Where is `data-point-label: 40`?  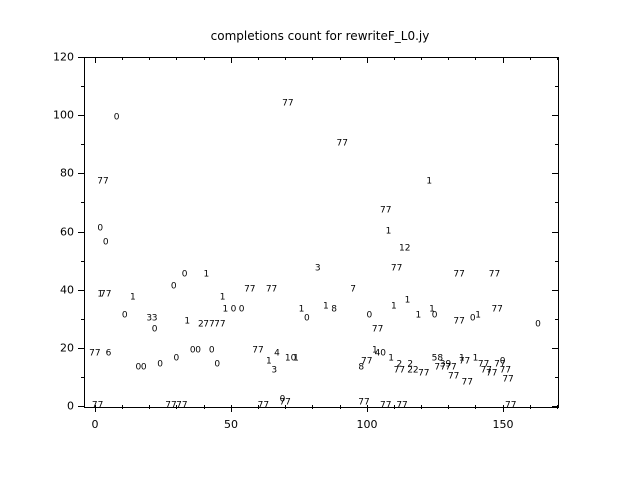 data-point-label: 40 is located at coordinates (380, 353).